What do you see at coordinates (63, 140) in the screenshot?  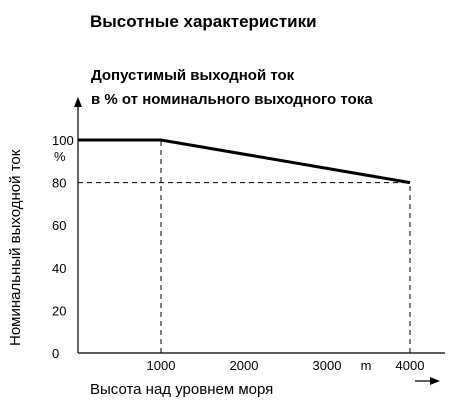 I see `y-tick-label: 100` at bounding box center [63, 140].